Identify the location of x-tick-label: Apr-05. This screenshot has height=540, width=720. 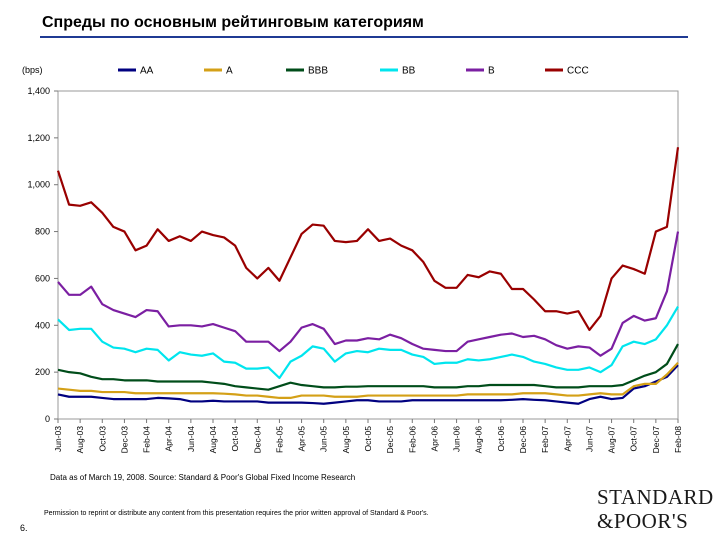
(302, 439).